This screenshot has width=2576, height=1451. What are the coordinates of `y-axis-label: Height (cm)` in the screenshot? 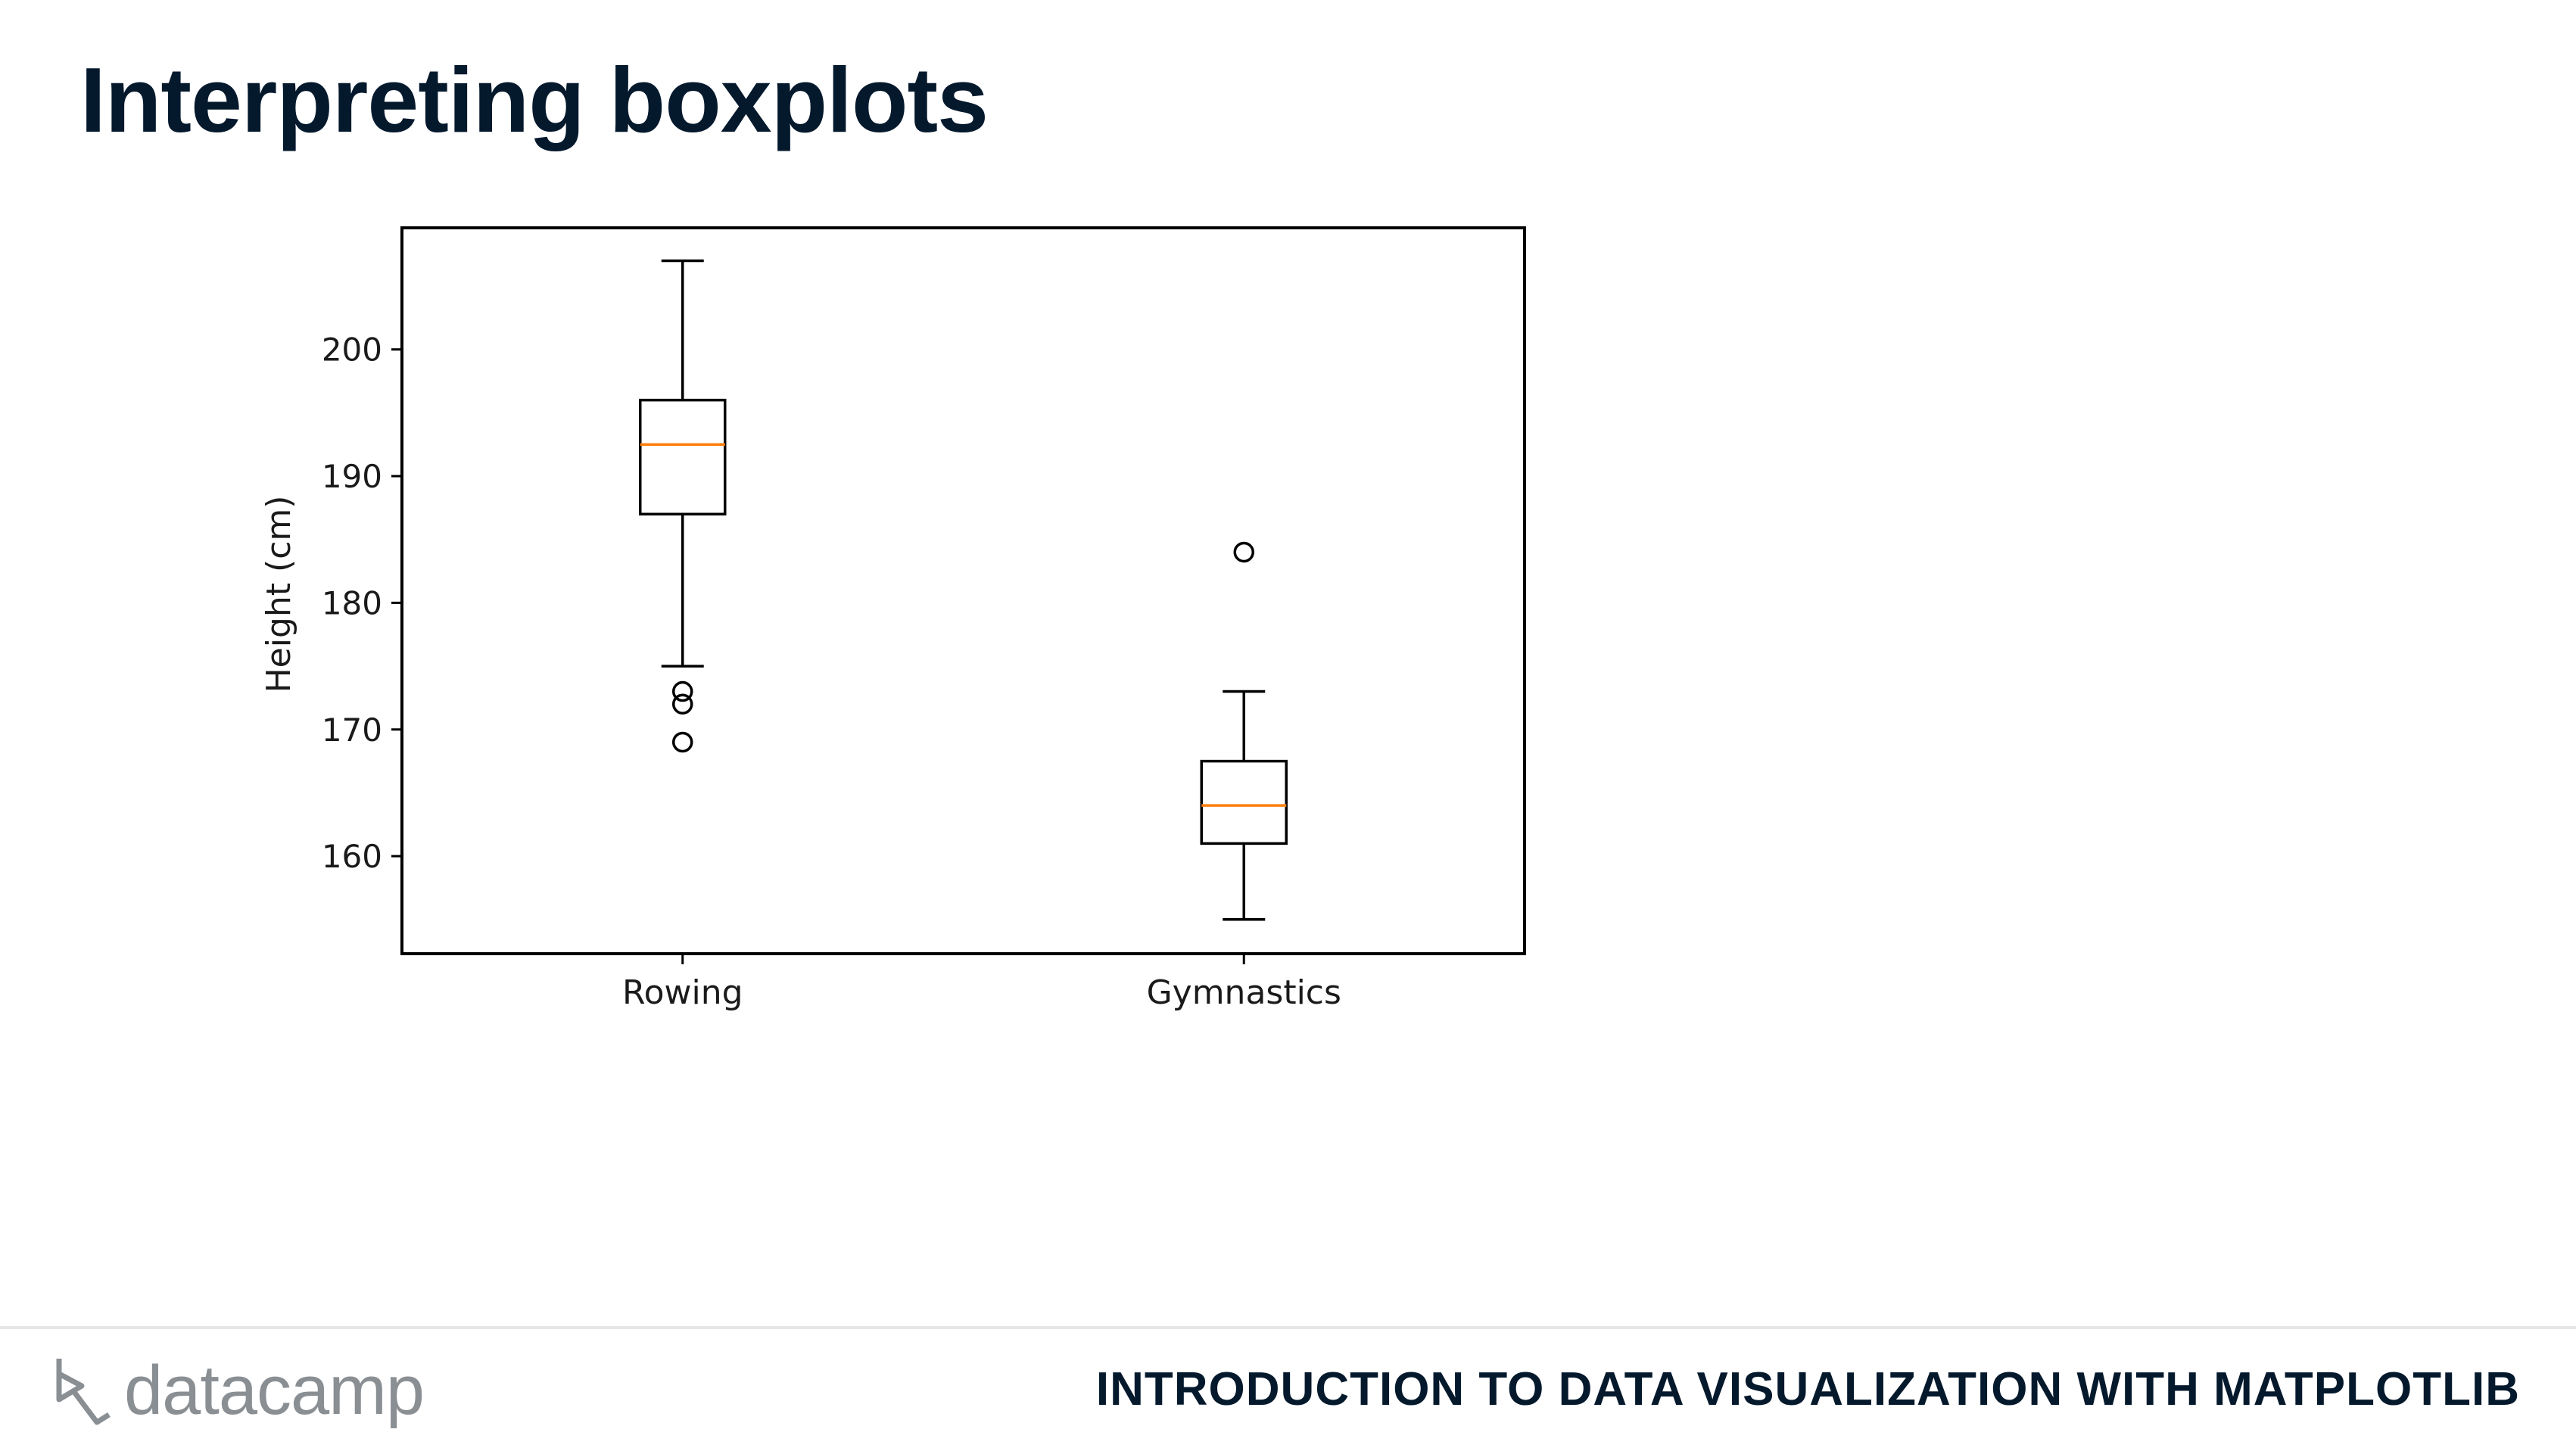 It's located at (279, 594).